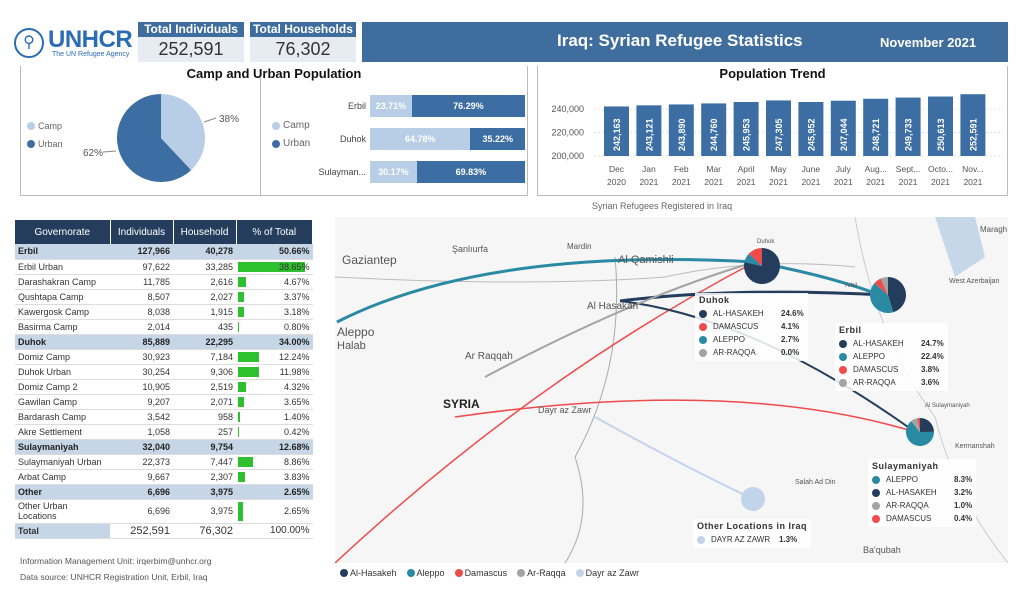  What do you see at coordinates (973, 134) in the screenshot?
I see `bar-data-label: 252,591` at bounding box center [973, 134].